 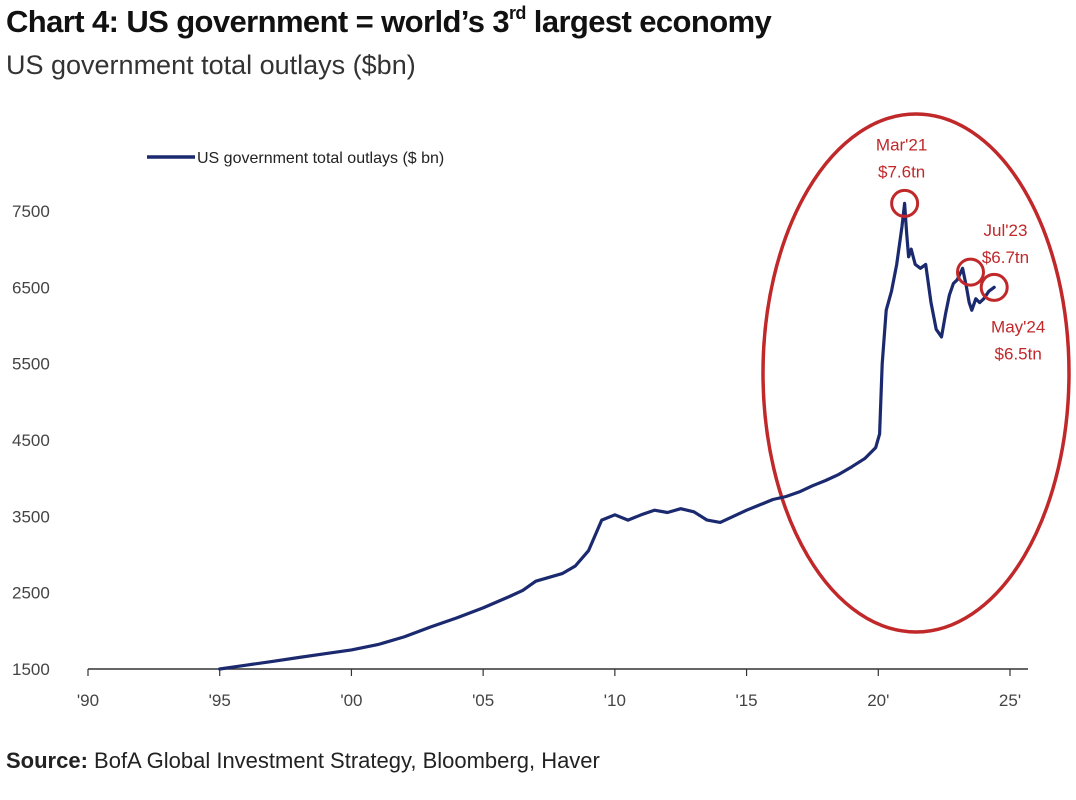 I want to click on annotation-label-value: $6.7tn, so click(x=1005, y=257).